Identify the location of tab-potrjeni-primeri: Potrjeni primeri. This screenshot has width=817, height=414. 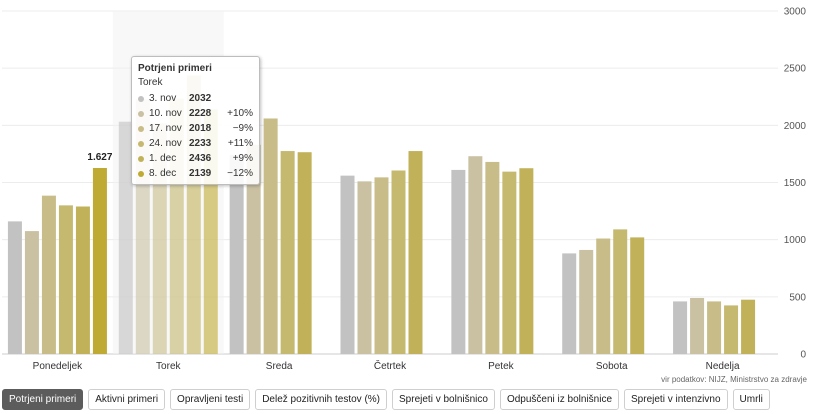
(43, 399).